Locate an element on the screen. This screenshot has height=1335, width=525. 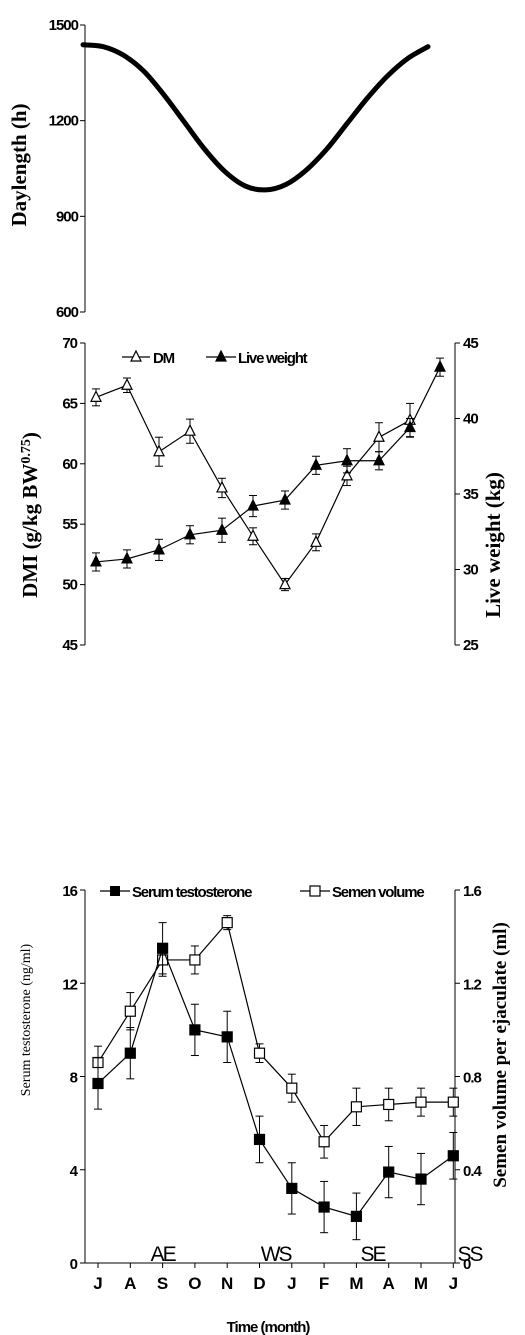
dmi-series is located at coordinates (268, 474).